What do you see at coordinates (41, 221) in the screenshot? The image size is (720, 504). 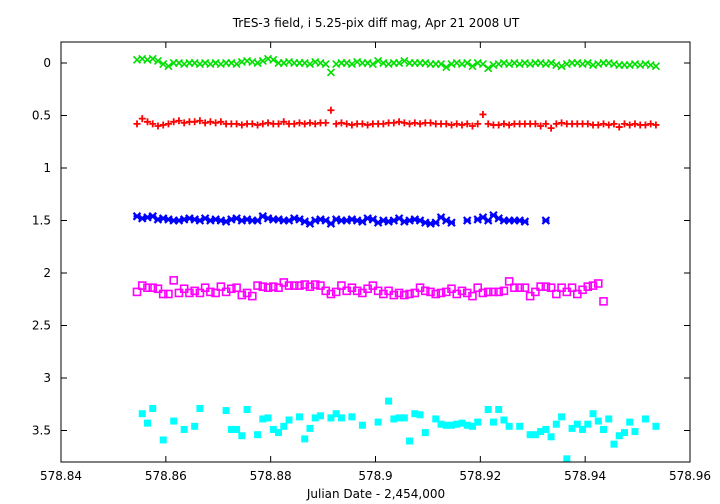 I see `y-tick-label: 1.5` at bounding box center [41, 221].